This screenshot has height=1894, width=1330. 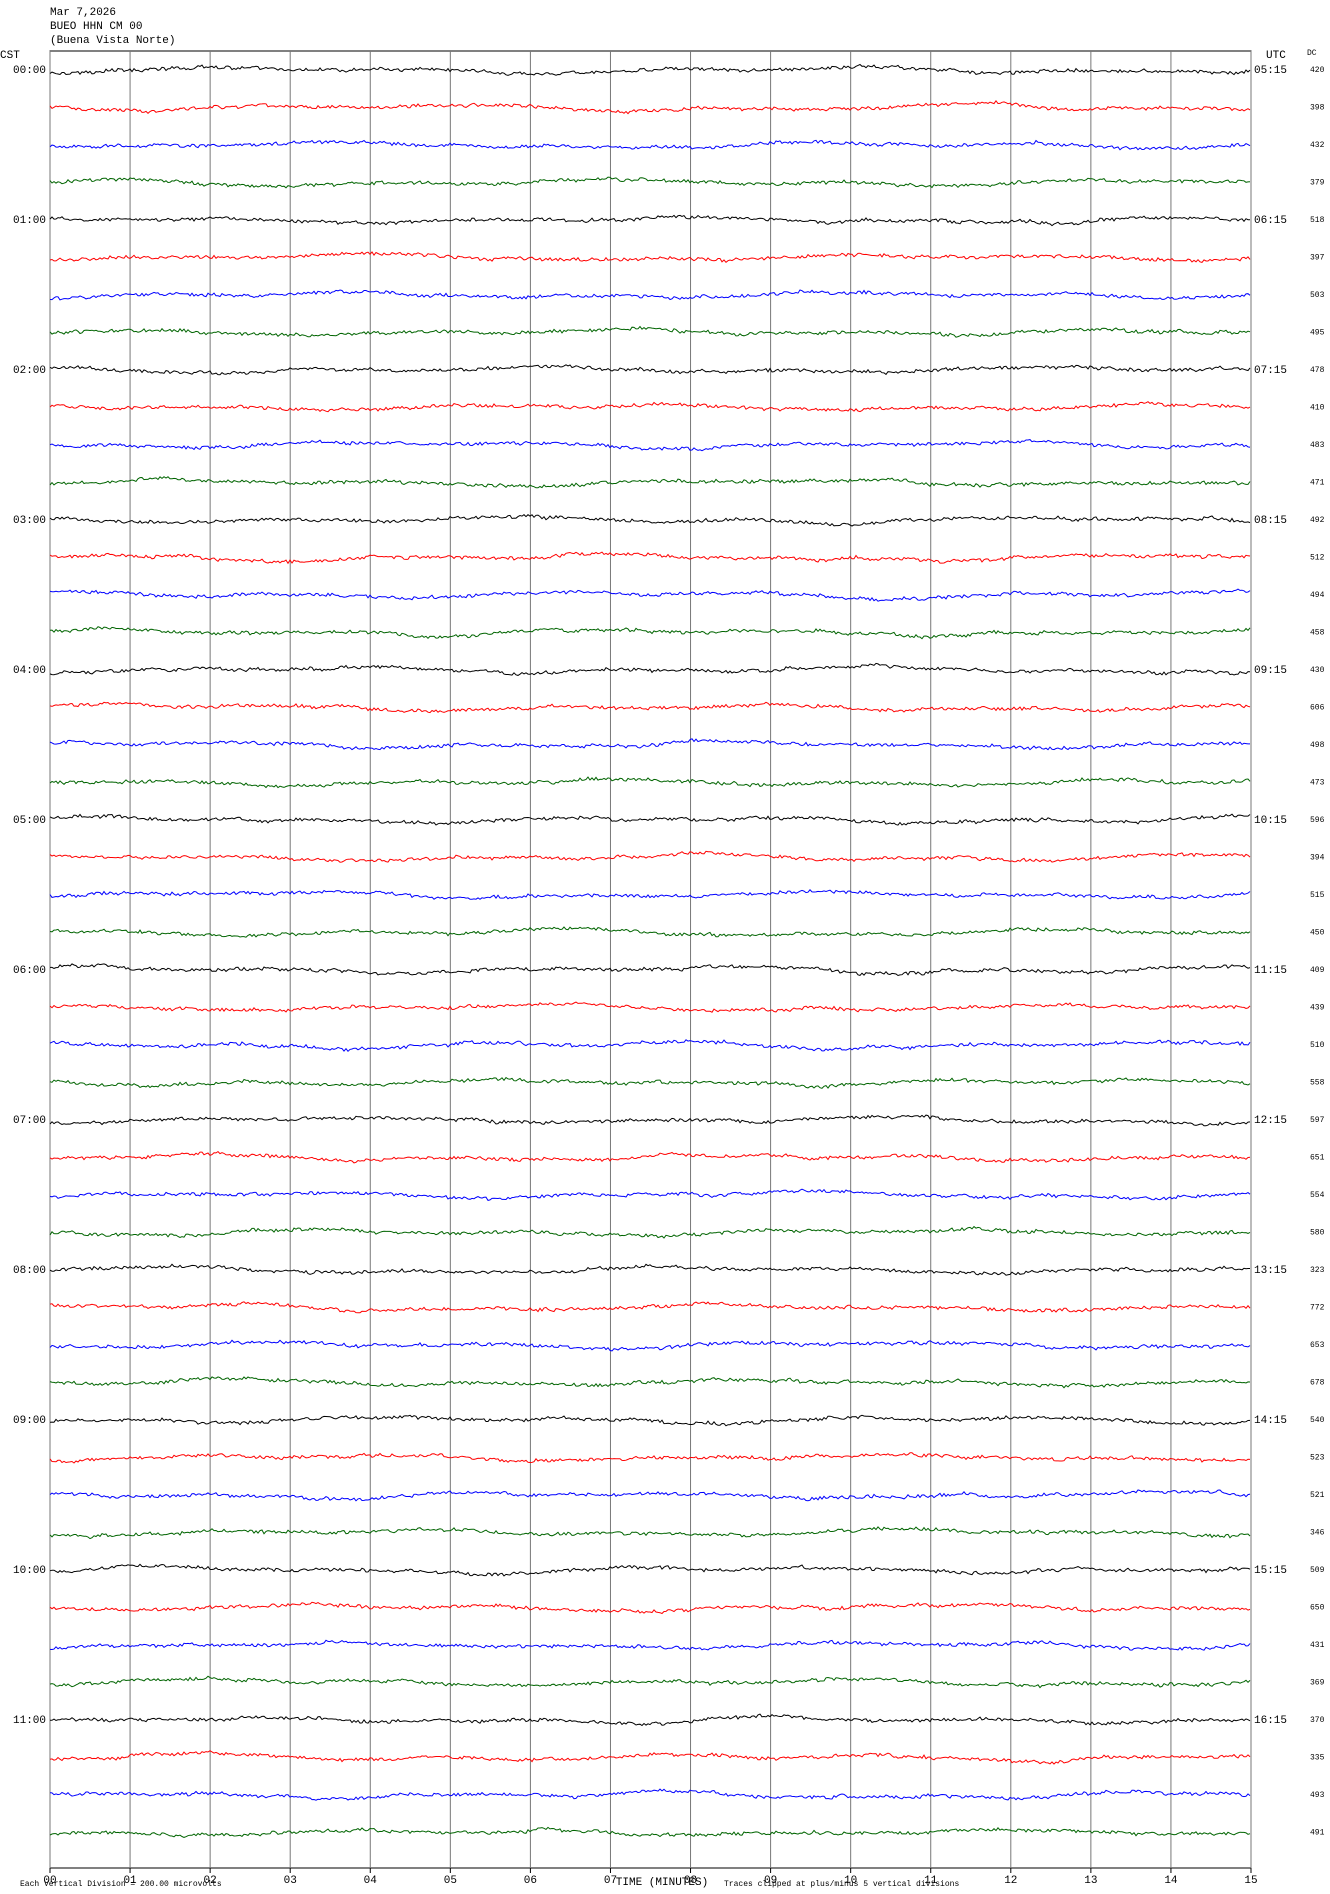 What do you see at coordinates (29, 371) in the screenshot?
I see `cst-label: 02:00` at bounding box center [29, 371].